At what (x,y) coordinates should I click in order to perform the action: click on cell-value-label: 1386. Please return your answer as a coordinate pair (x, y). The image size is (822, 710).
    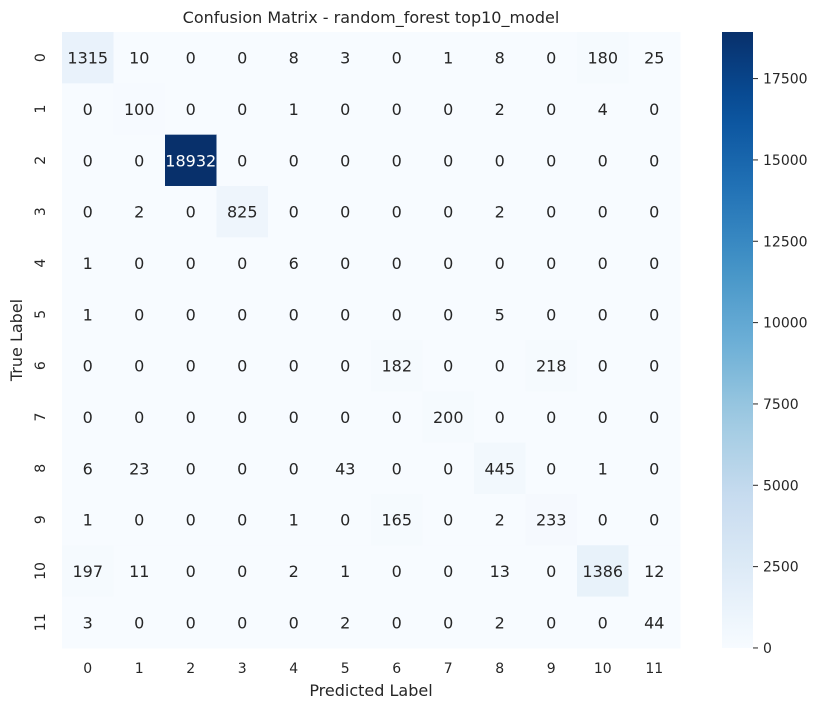
    Looking at the image, I should click on (602, 571).